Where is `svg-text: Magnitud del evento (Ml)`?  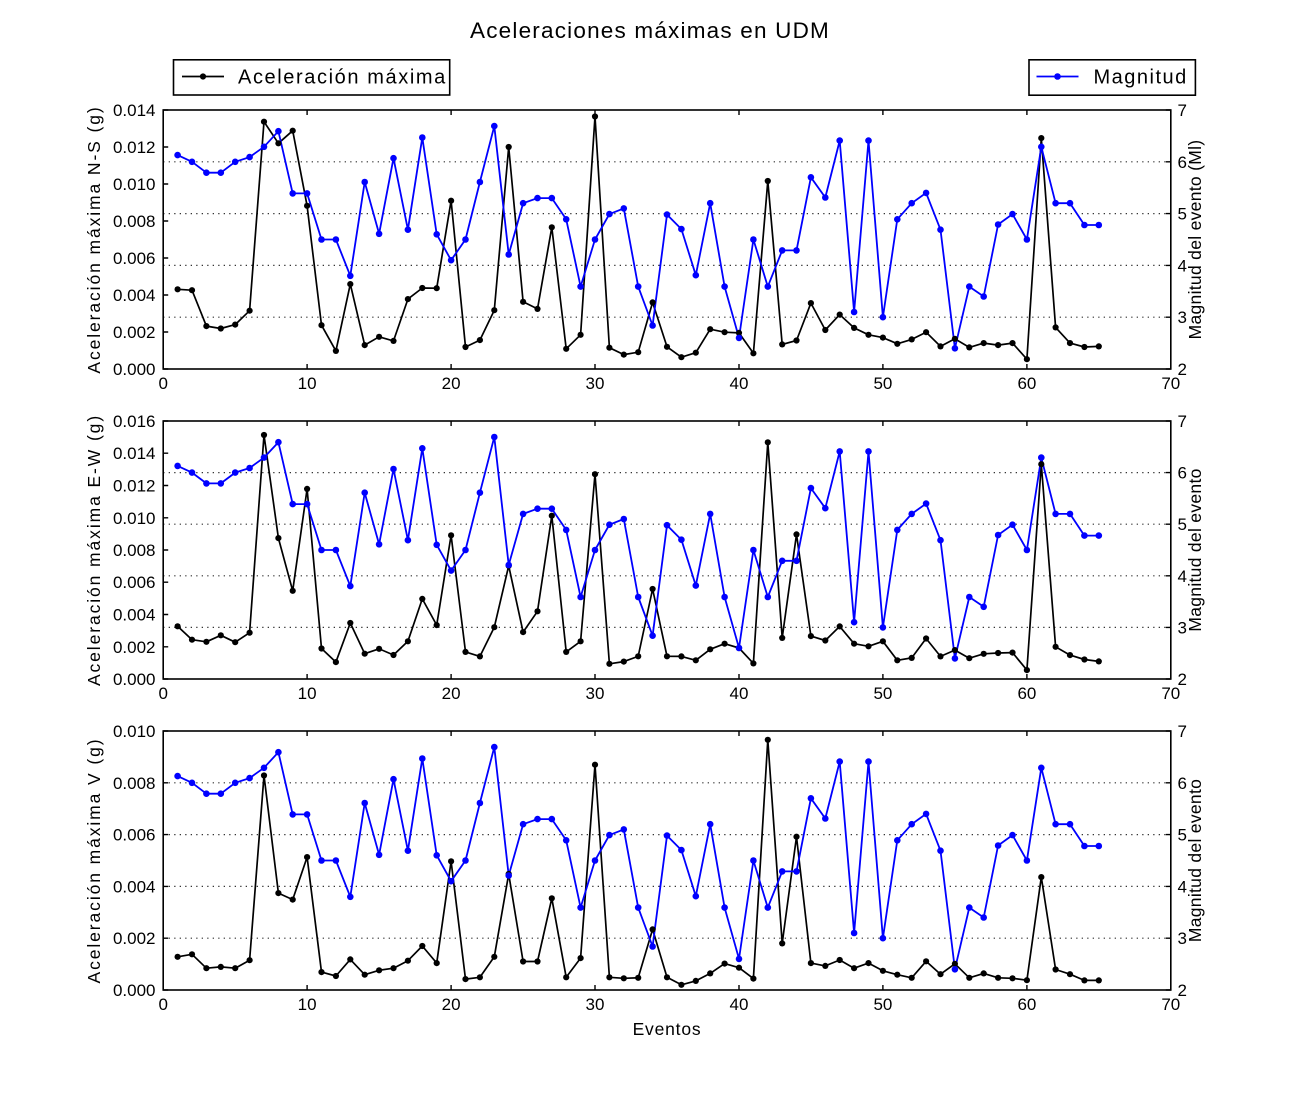 svg-text: Magnitud del evento (Ml) is located at coordinates (1195, 240).